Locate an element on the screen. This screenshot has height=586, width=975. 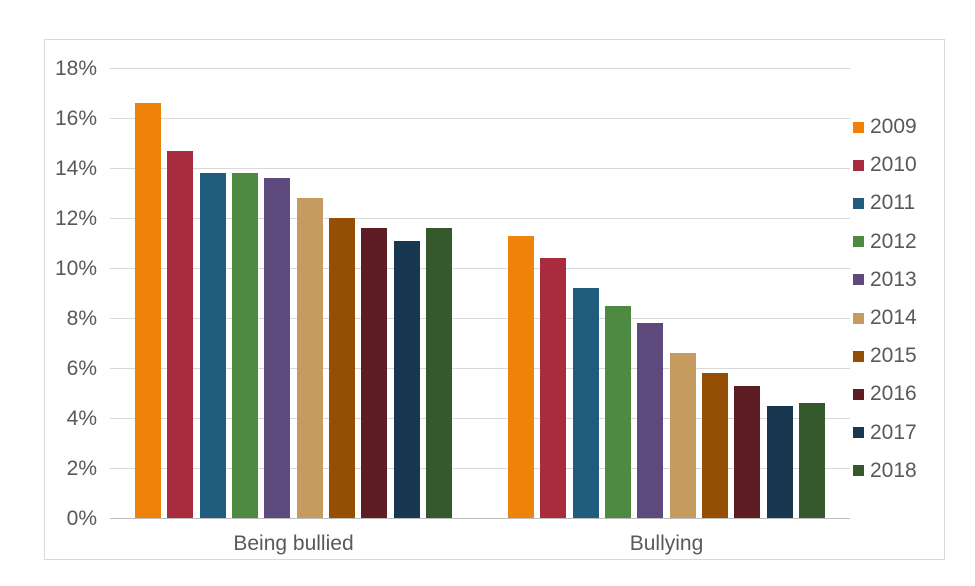
y-tick-label: 14% is located at coordinates (75, 168).